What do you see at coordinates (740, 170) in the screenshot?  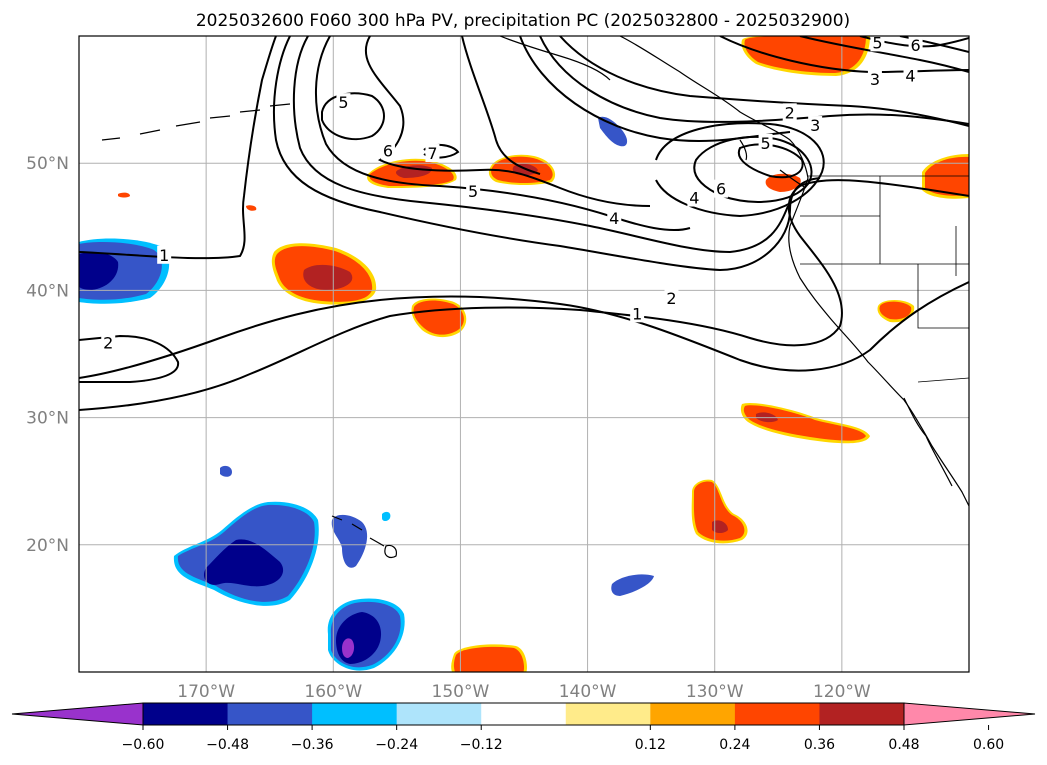 I see `pv-contour-4-loop` at bounding box center [740, 170].